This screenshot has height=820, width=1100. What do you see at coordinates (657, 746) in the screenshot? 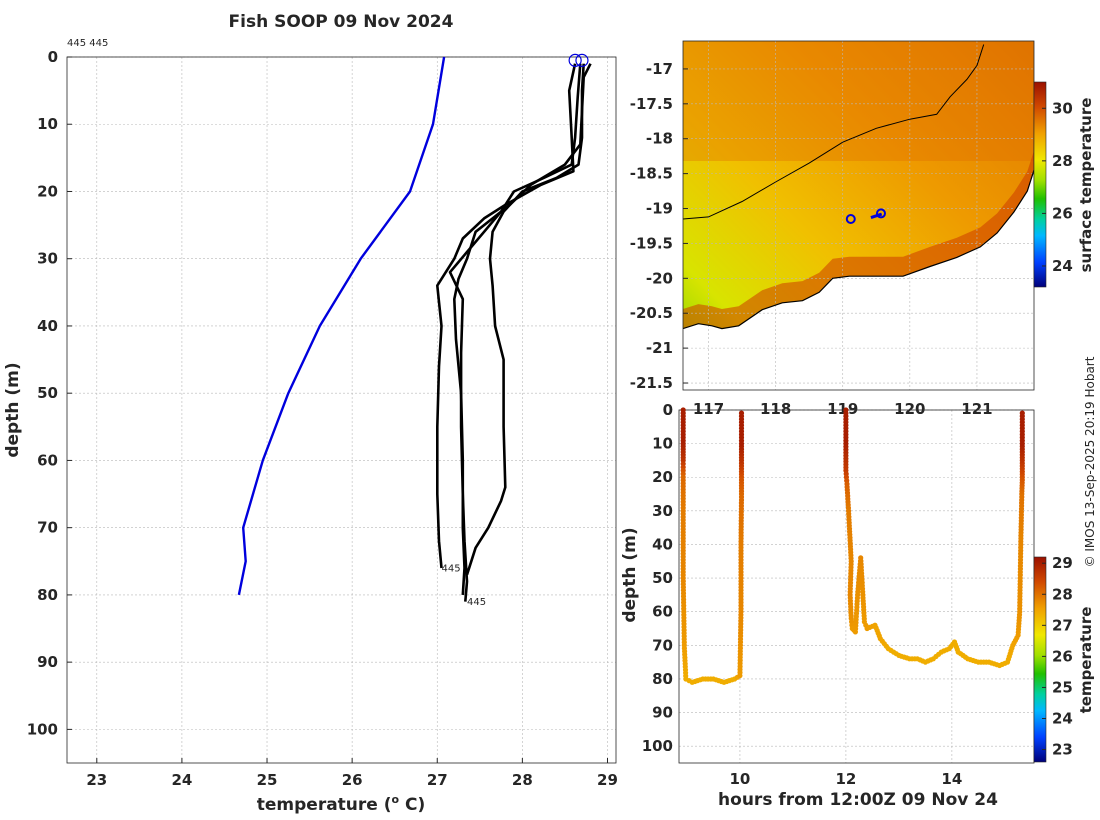
I see `section-y-tick-label: 100` at bounding box center [657, 746].